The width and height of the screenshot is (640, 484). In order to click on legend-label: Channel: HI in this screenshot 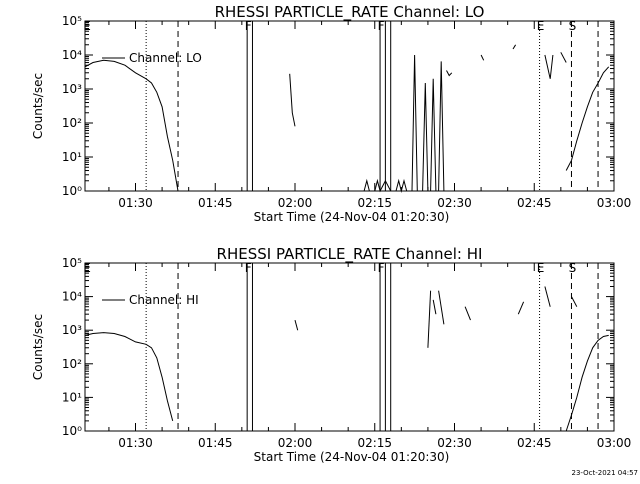, I will do `click(164, 300)`.